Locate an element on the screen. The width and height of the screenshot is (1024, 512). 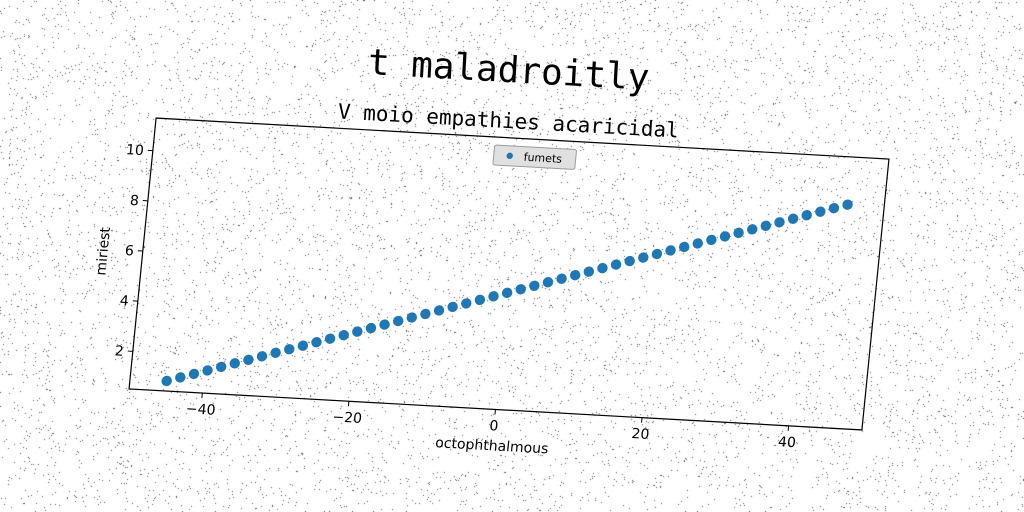
x-tick-label: −20 is located at coordinates (347, 418).